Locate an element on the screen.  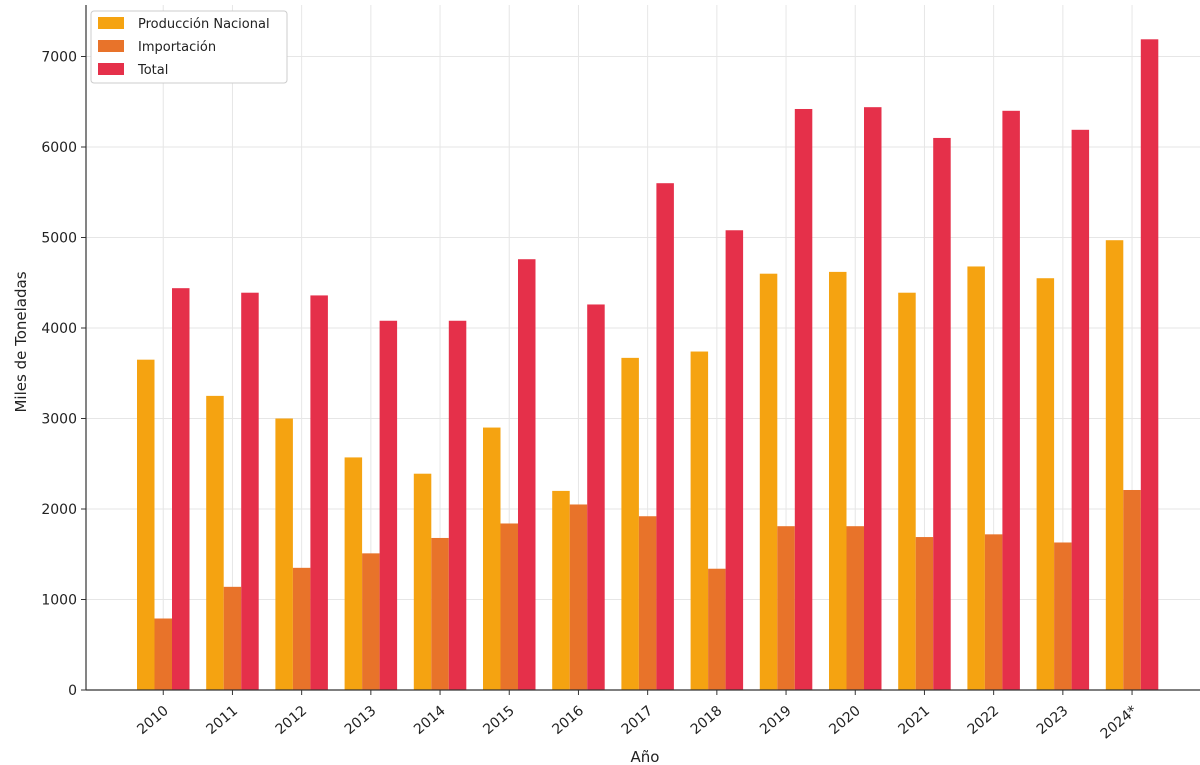
y-tick-label: 1000 is located at coordinates (59, 601).